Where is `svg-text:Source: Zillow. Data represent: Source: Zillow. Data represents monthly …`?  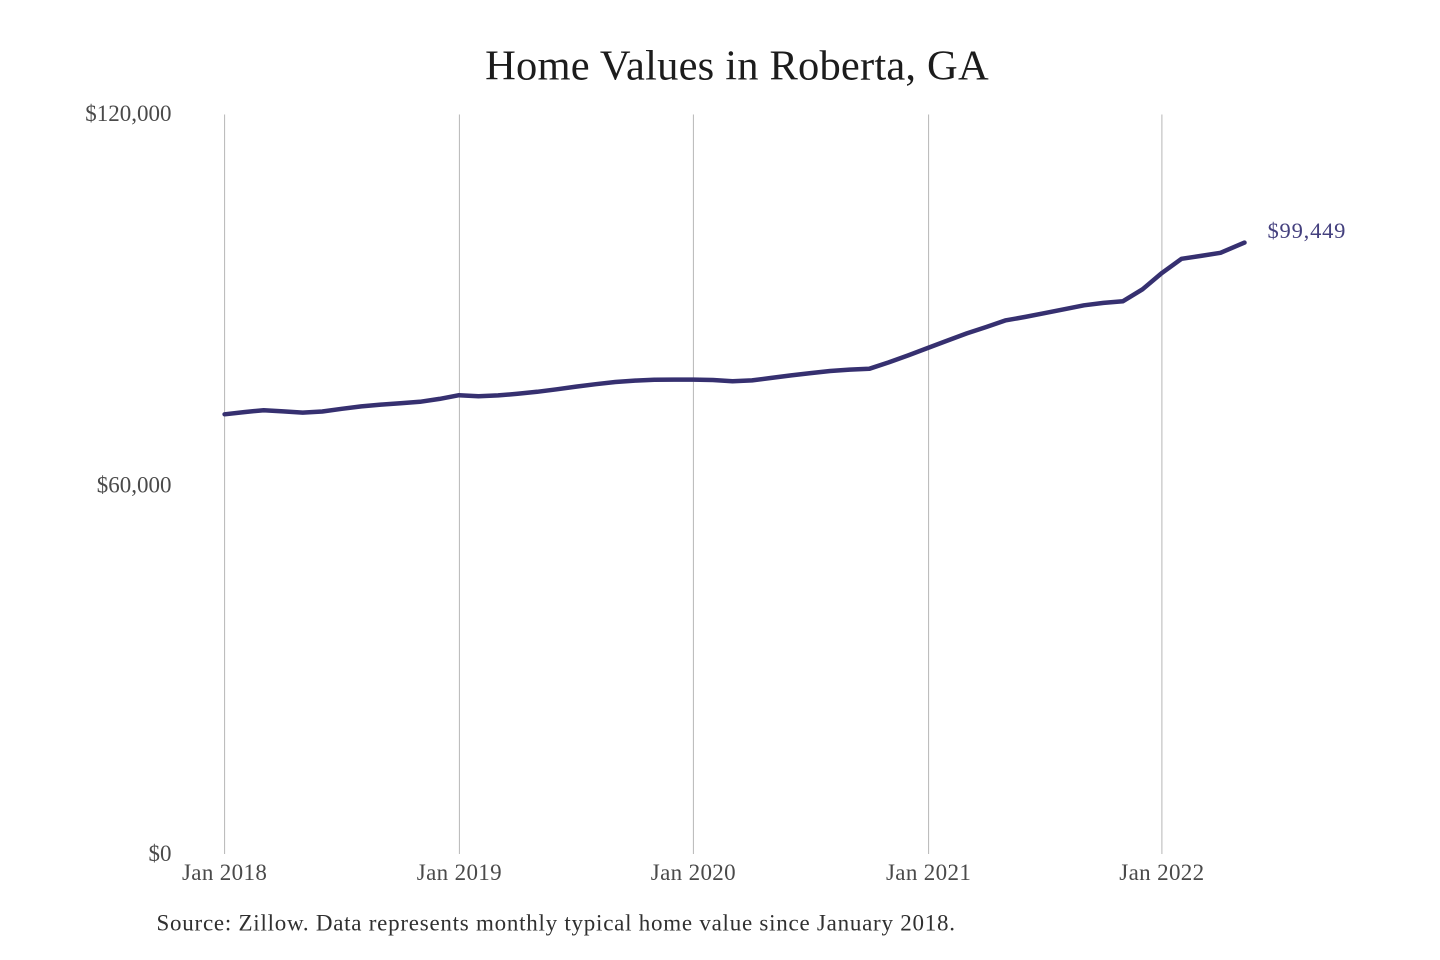
svg-text:Source: Zillow. Data represent: Source: Zillow. Data represents monthly … is located at coordinates (556, 923).